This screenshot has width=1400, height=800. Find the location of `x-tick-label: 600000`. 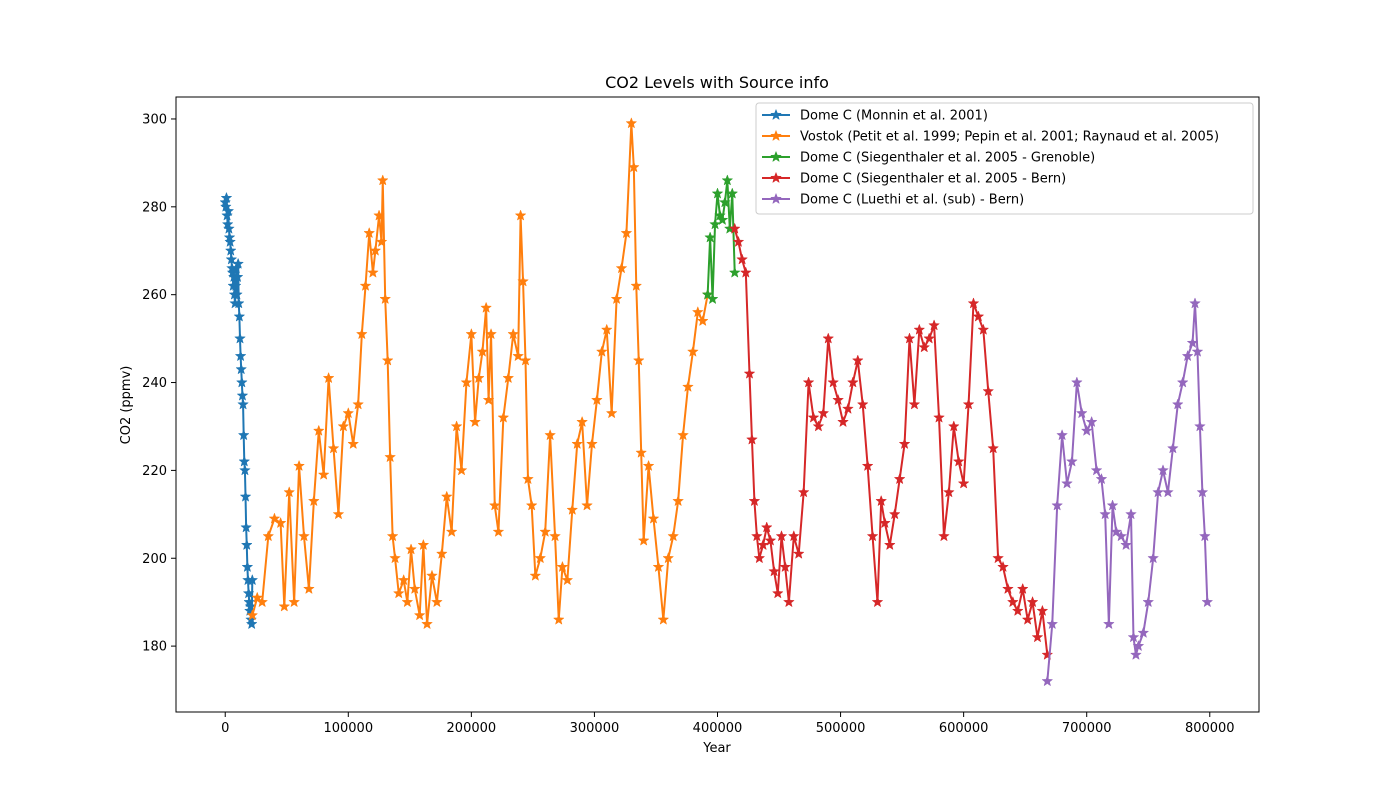

x-tick-label: 600000 is located at coordinates (964, 728).